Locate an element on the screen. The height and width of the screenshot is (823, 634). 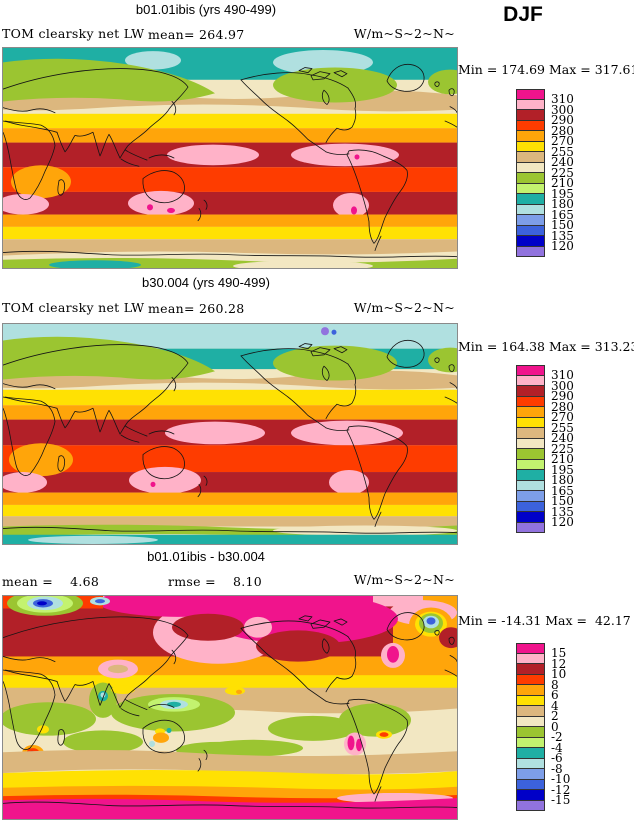
legend-label: 12 is located at coordinates (559, 663).